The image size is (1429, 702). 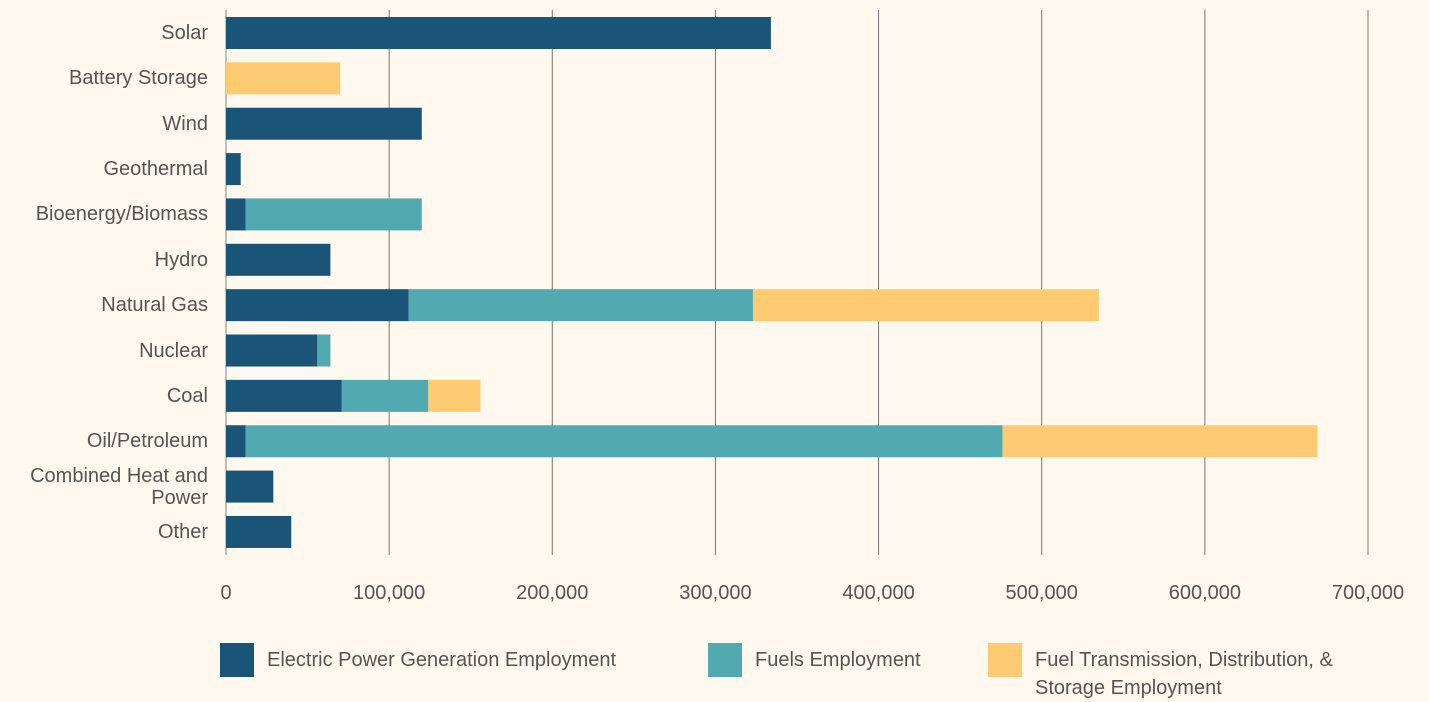 I want to click on y-tick-label: Hydro, so click(x=181, y=259).